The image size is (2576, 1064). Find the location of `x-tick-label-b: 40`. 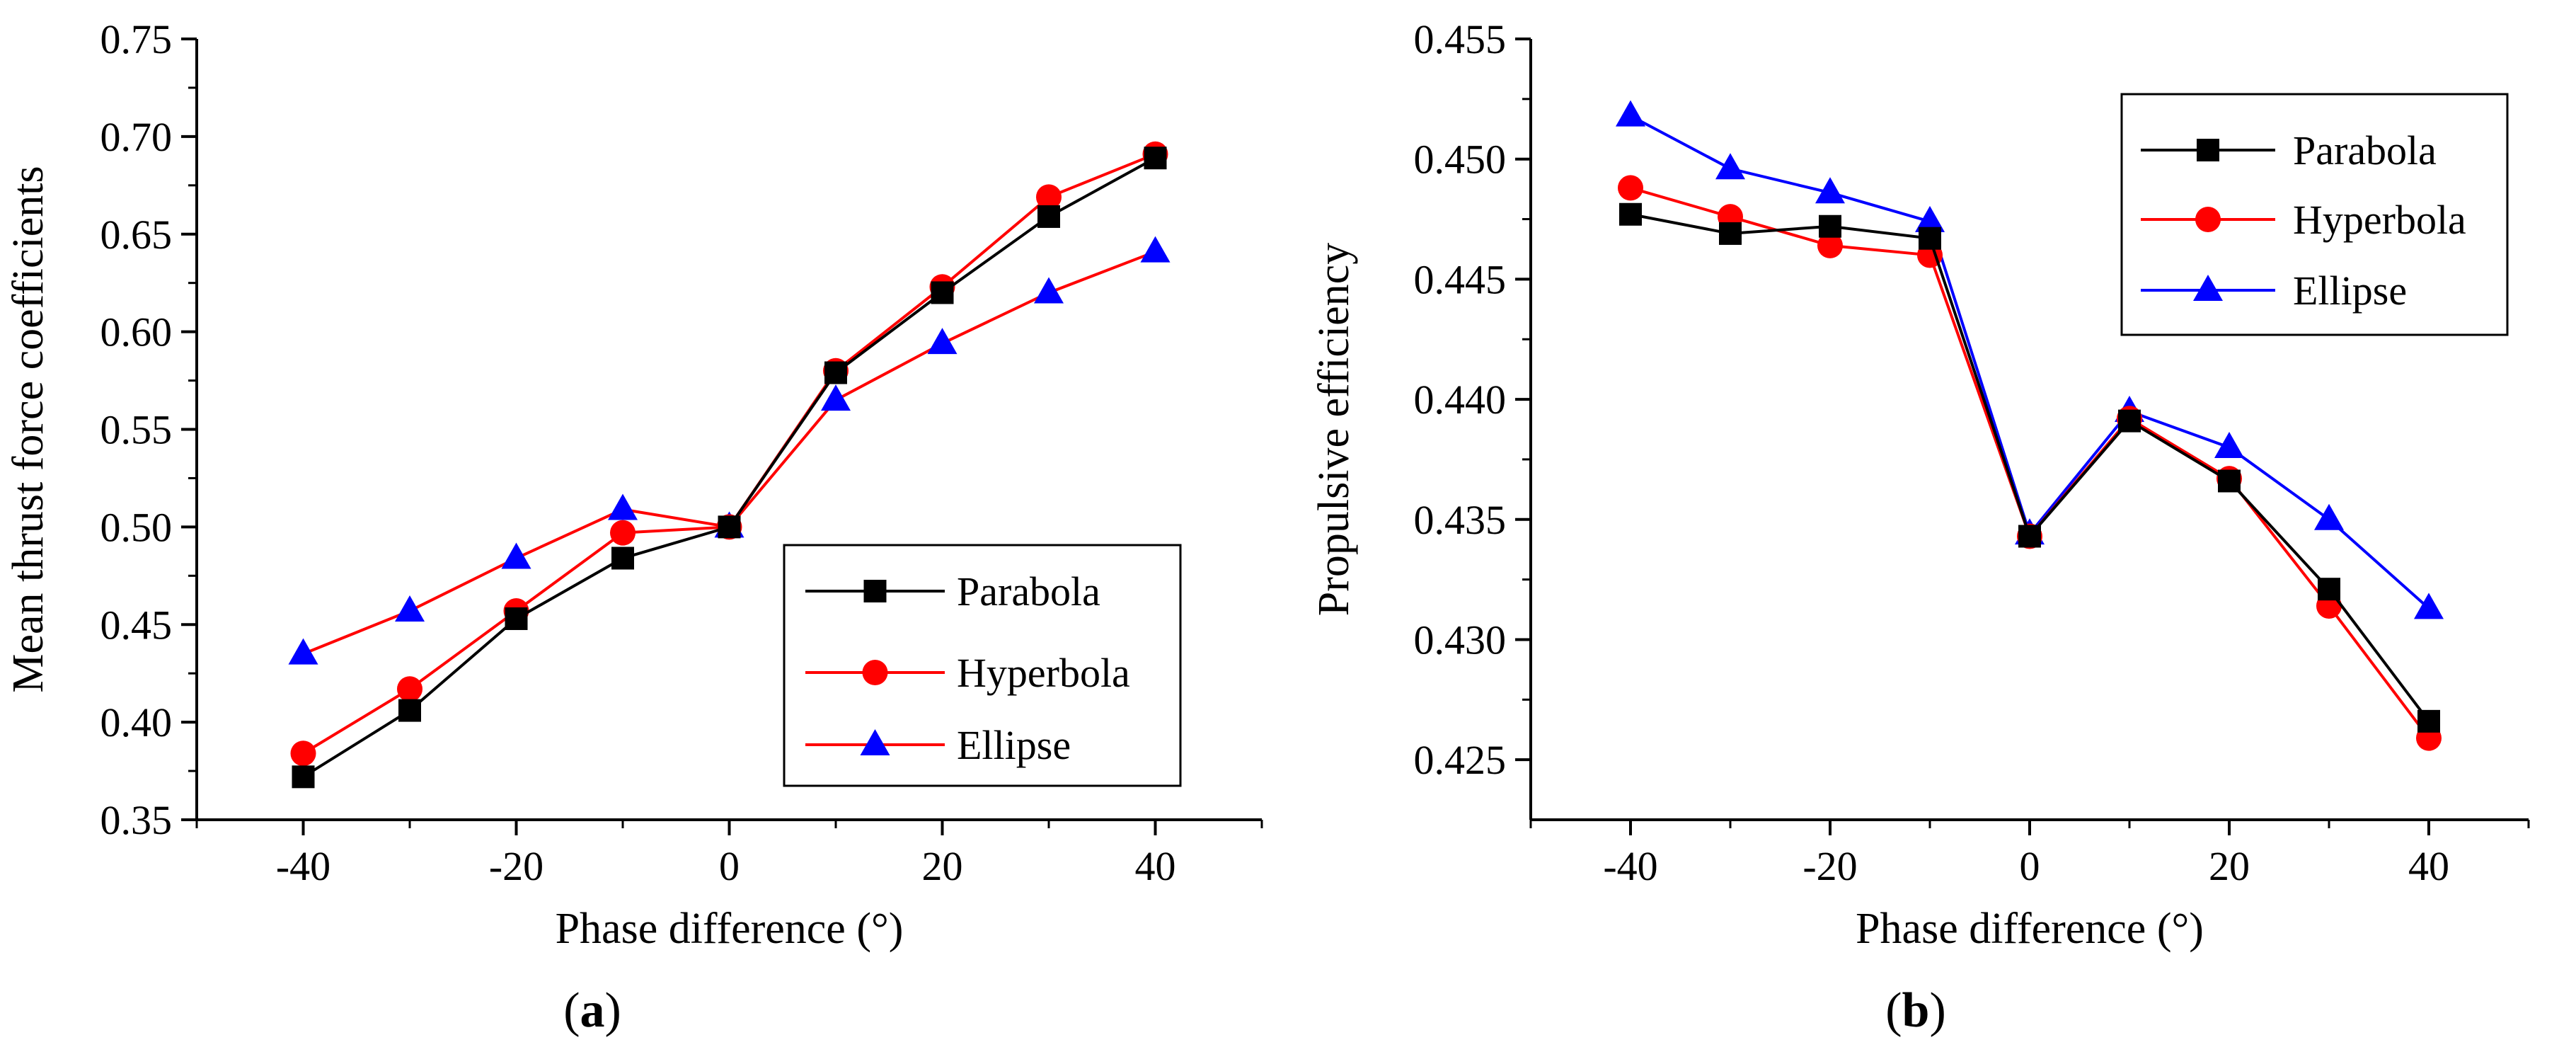

x-tick-label-b: 40 is located at coordinates (2429, 866).